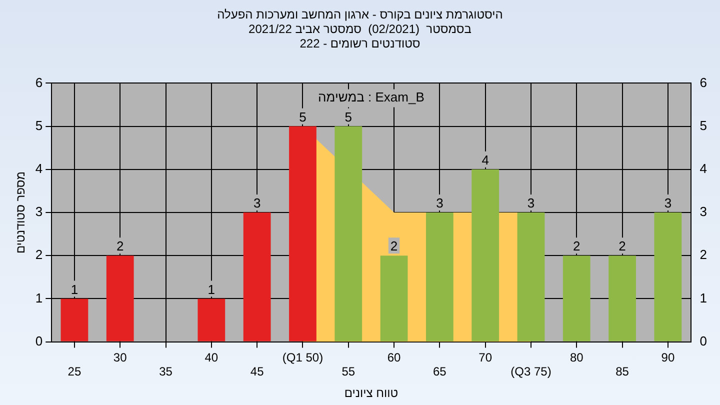  What do you see at coordinates (704, 212) in the screenshot?
I see `y2-tick-label: 3` at bounding box center [704, 212].